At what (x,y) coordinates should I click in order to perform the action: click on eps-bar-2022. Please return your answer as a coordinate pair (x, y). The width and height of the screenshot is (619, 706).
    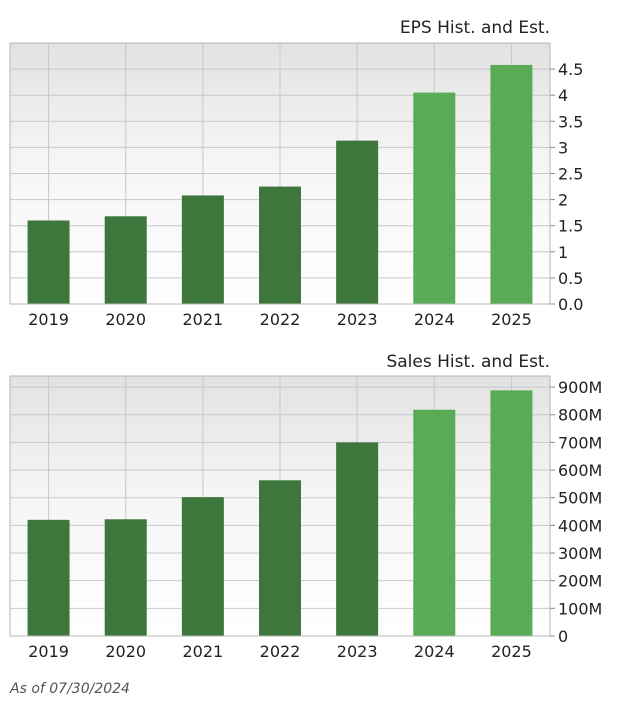
    Looking at the image, I should click on (280, 245).